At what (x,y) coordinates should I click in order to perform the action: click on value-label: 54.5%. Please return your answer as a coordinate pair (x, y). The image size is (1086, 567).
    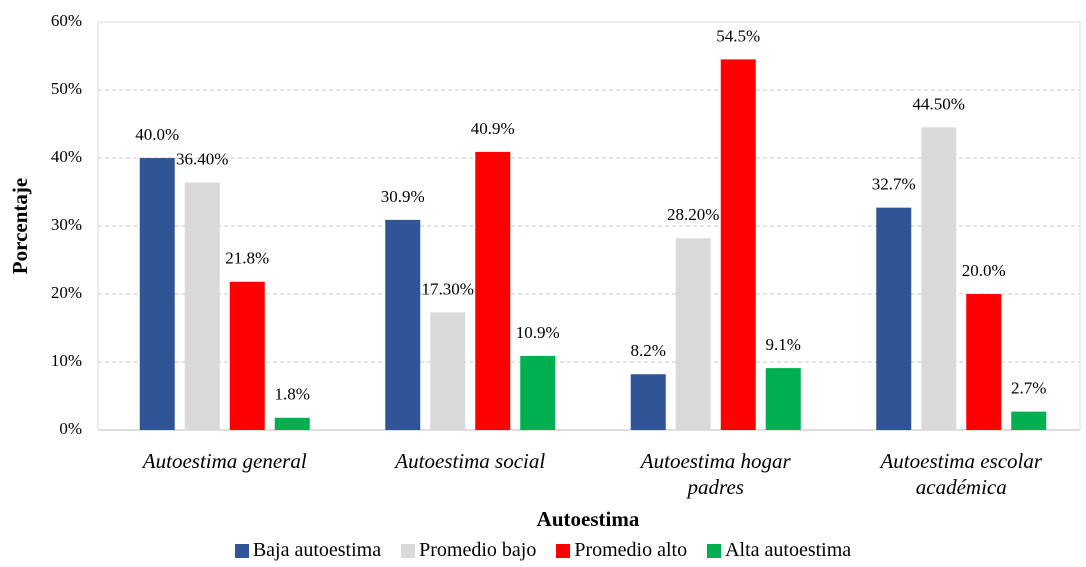
    Looking at the image, I should click on (738, 35).